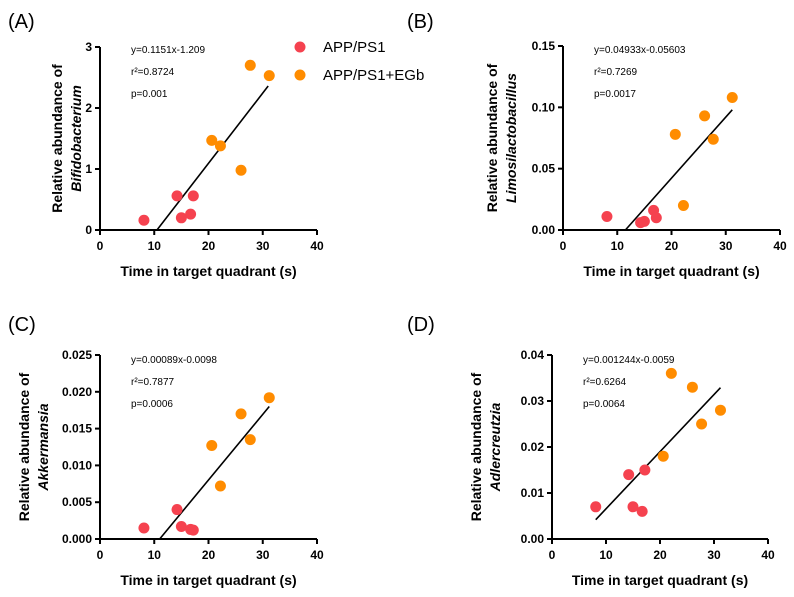  I want to click on annotation-r-squared: r²=0.7269, so click(616, 72).